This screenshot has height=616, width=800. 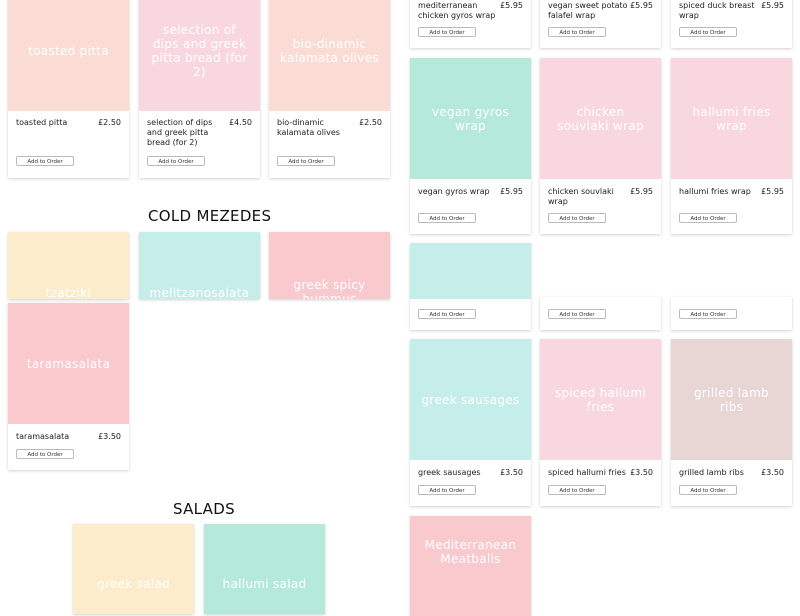 What do you see at coordinates (449, 472) in the screenshot?
I see `menu-item-name: greek sausages` at bounding box center [449, 472].